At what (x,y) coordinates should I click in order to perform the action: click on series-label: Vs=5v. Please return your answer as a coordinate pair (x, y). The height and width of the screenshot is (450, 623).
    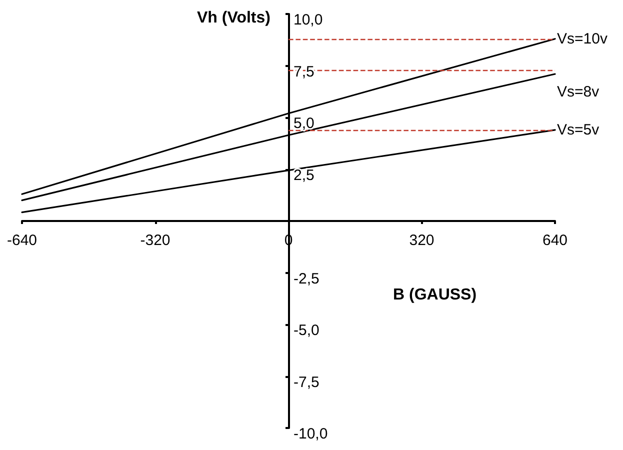
    Looking at the image, I should click on (578, 129).